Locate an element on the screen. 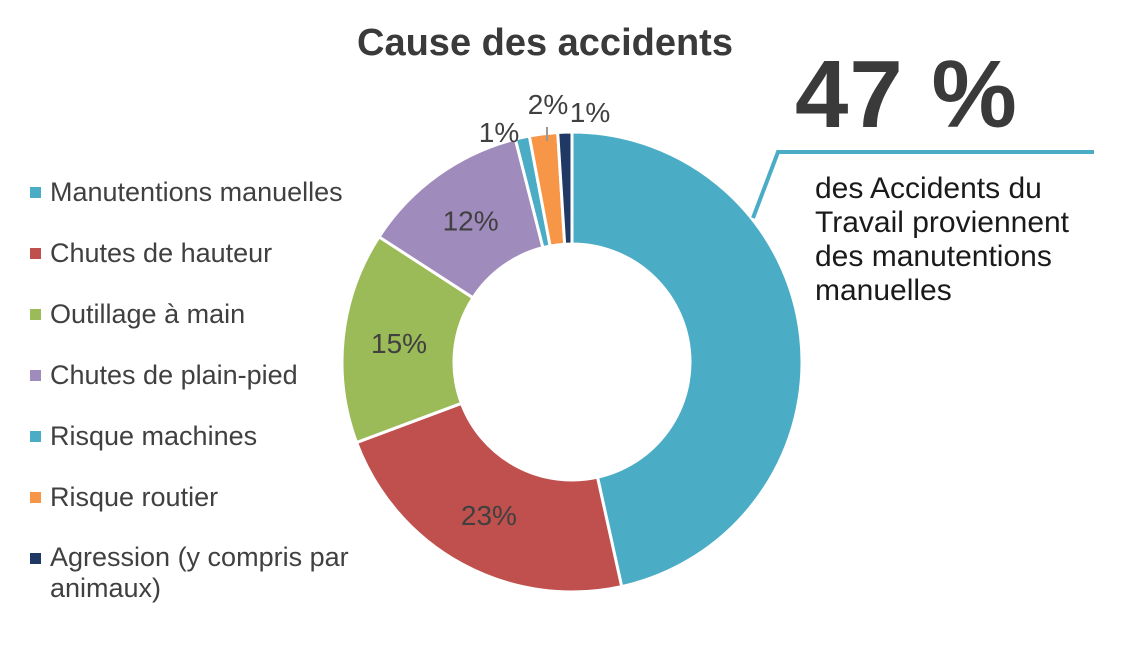  legend-label: Chutes de hauteur is located at coordinates (161, 253).